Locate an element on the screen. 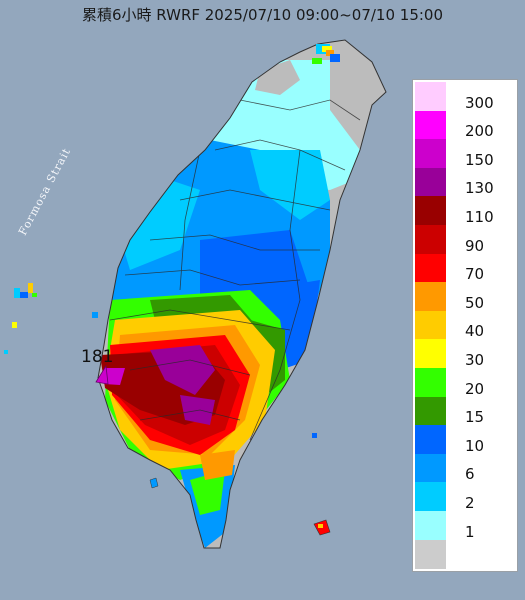 Image resolution: width=525 pixels, height=600 pixels. legend-label: 6 is located at coordinates (470, 474).